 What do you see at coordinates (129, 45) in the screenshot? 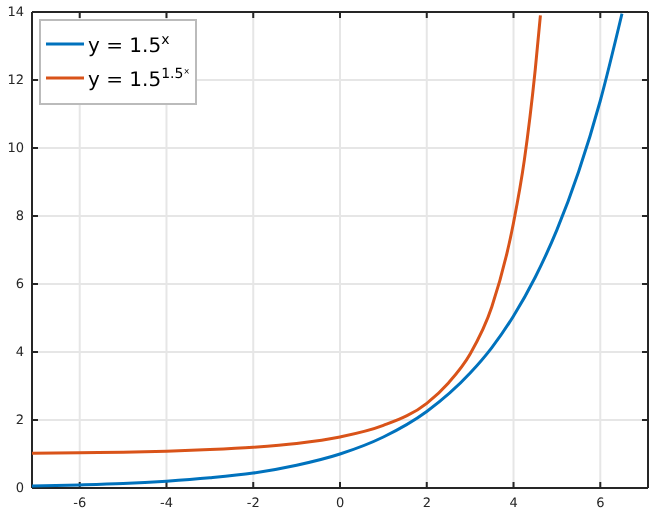
I see `legend-label: y = 1.5$^{x}$` at bounding box center [129, 45].